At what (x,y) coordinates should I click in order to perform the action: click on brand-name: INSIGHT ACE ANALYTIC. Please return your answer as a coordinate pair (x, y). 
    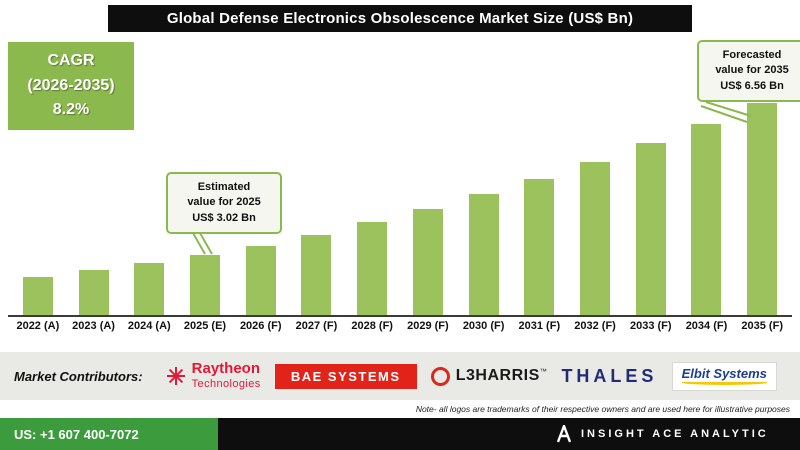
    Looking at the image, I should click on (675, 434).